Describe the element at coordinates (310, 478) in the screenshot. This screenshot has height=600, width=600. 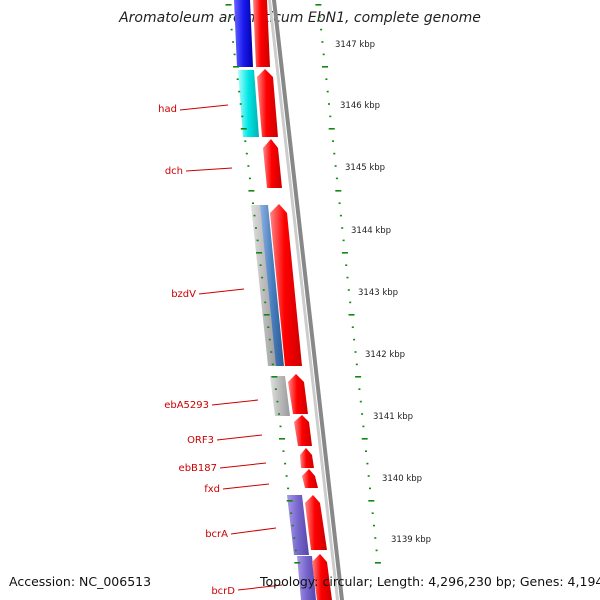
I see `gene-arrow-fxd` at that location.